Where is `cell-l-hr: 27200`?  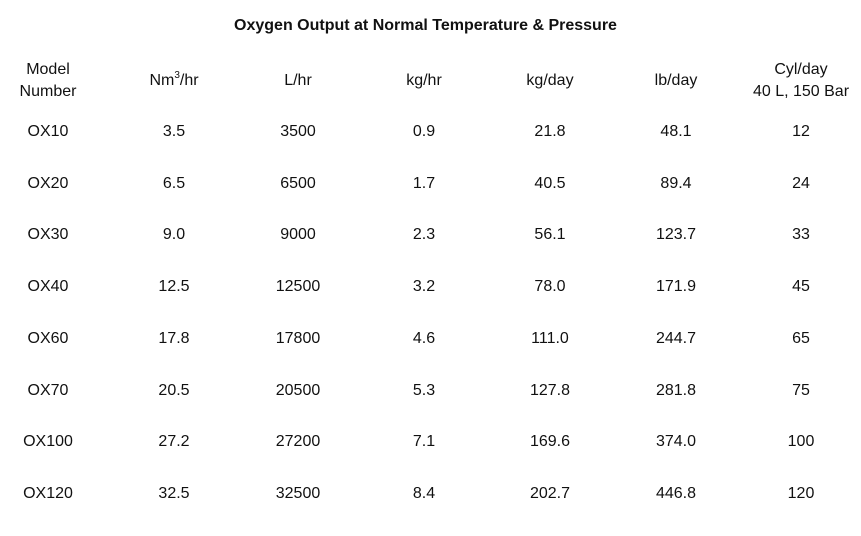 cell-l-hr: 27200 is located at coordinates (298, 441).